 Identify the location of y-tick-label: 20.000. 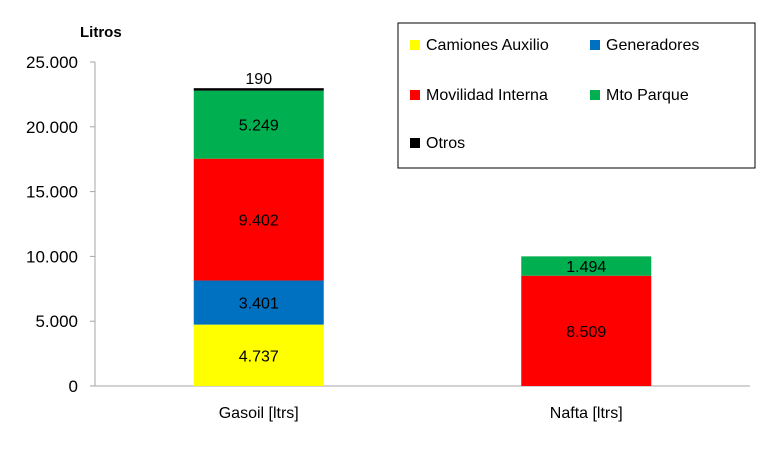
(52, 127).